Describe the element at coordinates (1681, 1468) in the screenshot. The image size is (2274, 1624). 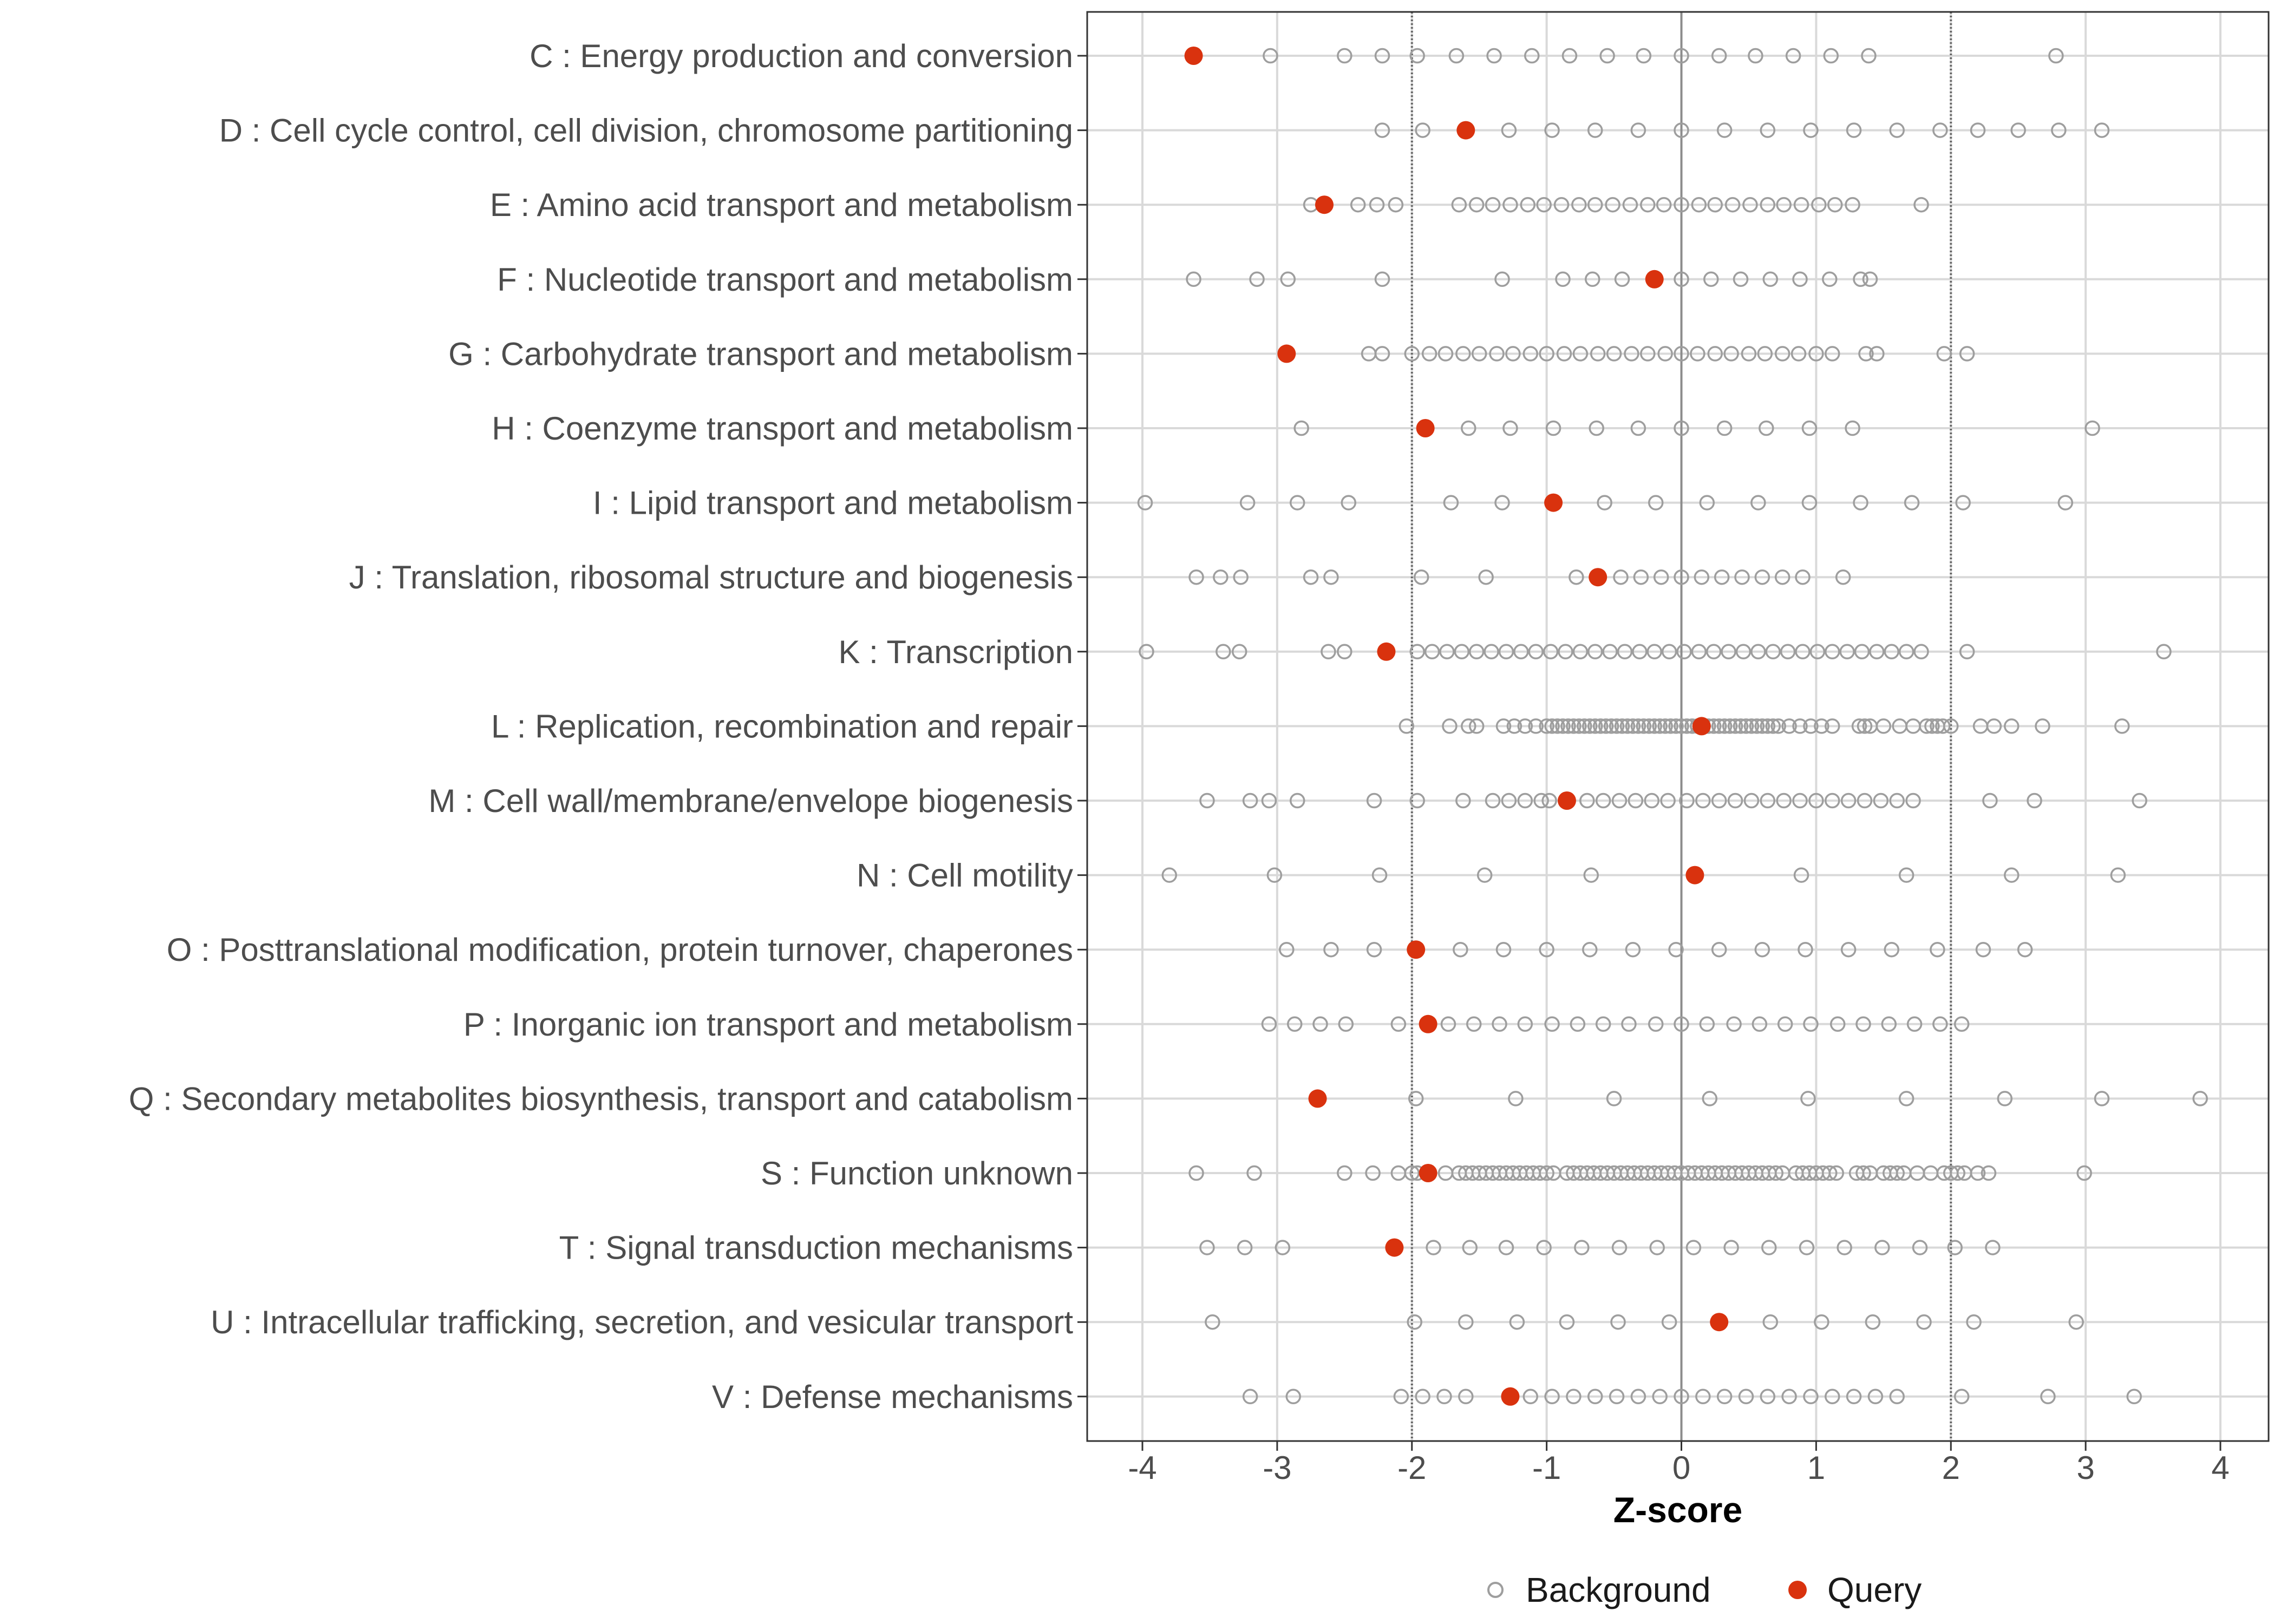
I see `x-tick-label: 0` at that location.